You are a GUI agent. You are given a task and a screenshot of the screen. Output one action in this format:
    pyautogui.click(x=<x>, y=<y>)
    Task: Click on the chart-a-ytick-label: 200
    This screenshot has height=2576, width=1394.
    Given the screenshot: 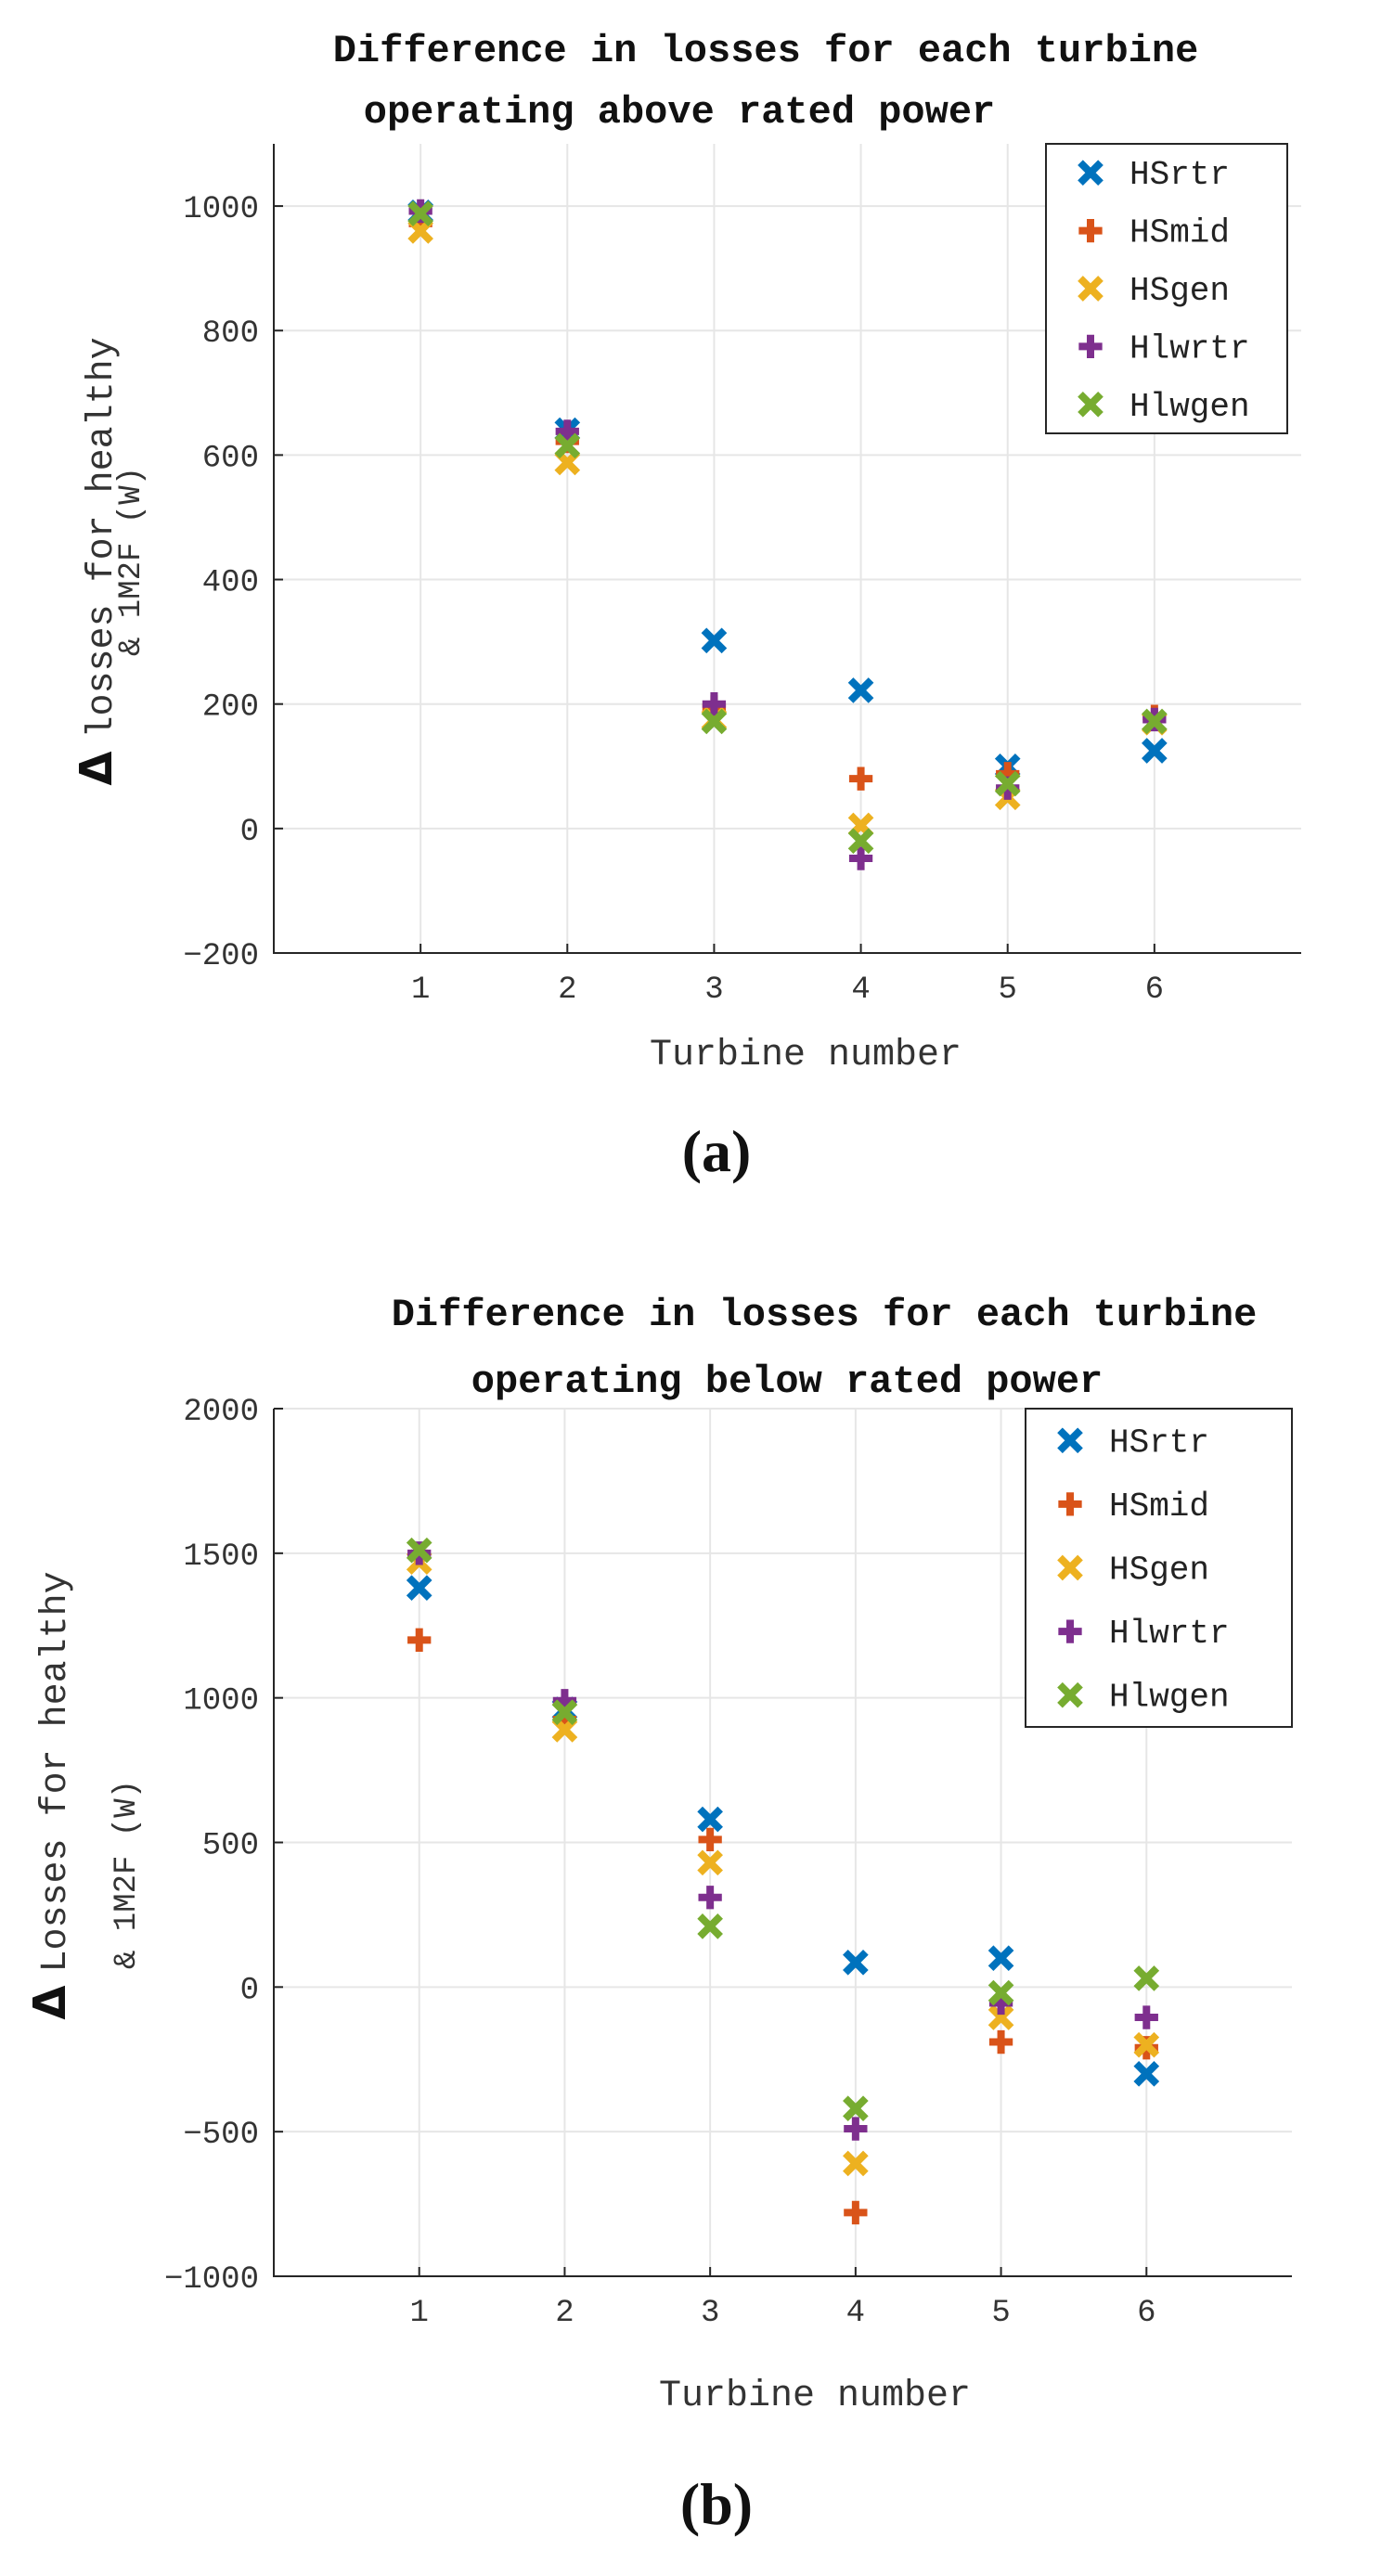 What is the action you would take?
    pyautogui.click(x=230, y=708)
    